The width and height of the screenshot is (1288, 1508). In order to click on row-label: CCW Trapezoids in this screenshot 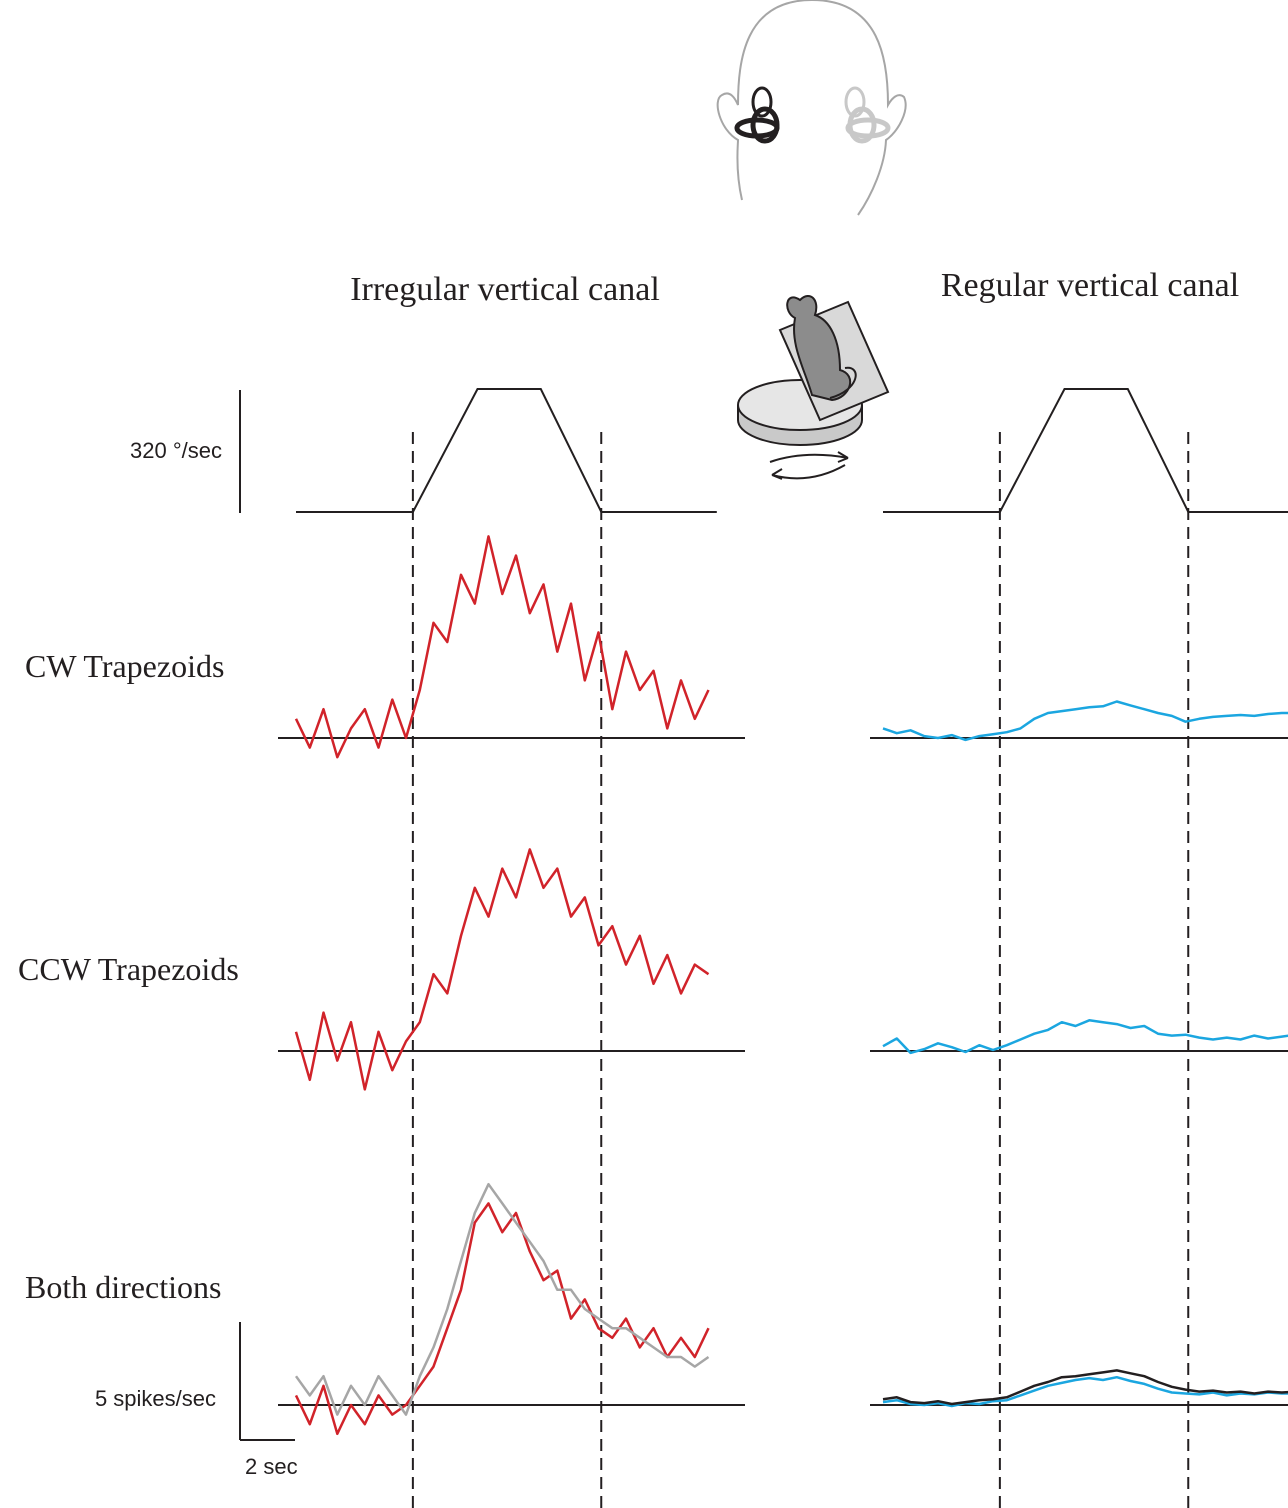, I will do `click(128, 969)`.